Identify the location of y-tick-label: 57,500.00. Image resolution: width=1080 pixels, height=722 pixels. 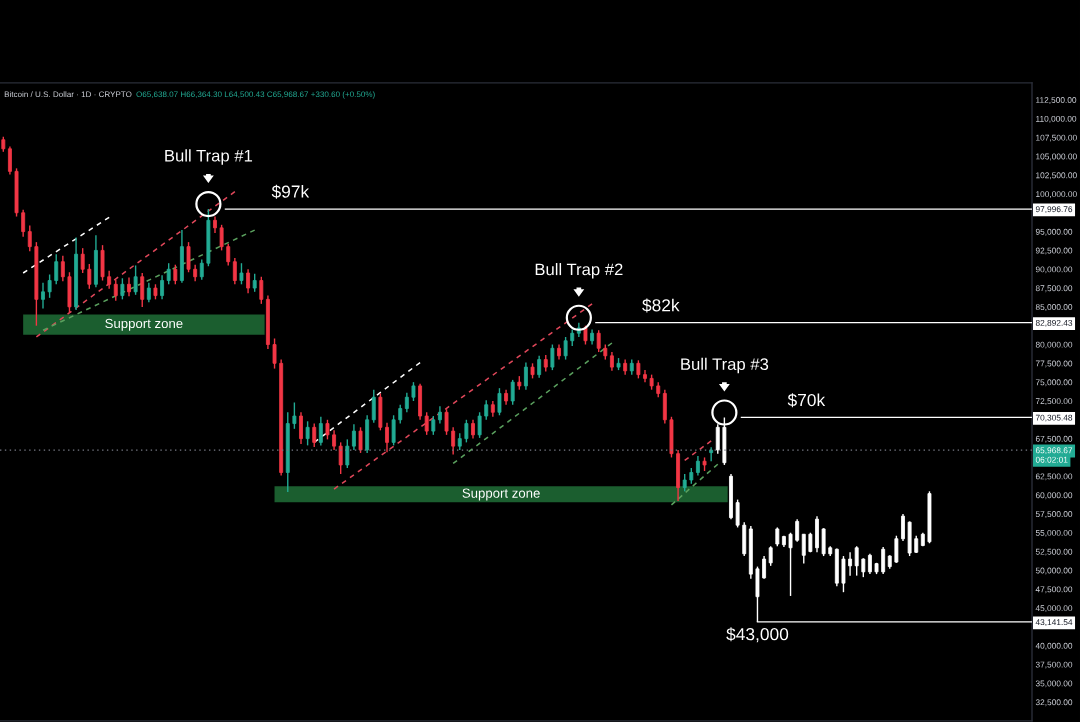
(1054, 514).